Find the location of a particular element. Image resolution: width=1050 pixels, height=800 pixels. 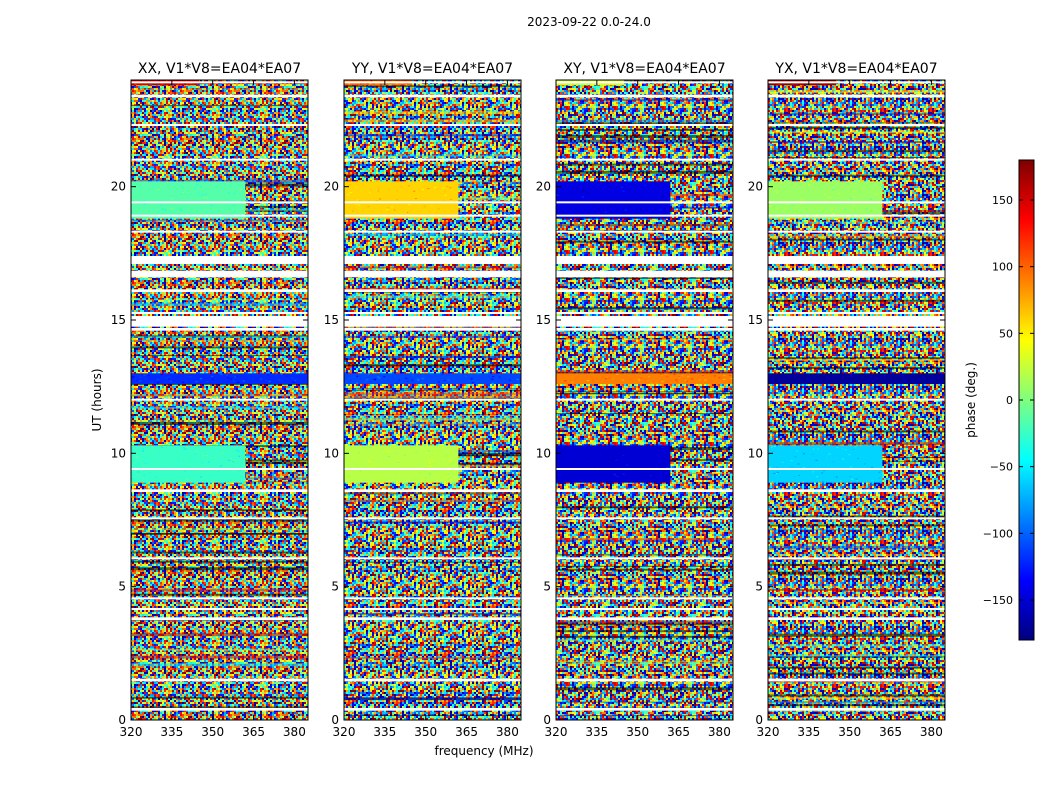

panel-frame is located at coordinates (432, 400).